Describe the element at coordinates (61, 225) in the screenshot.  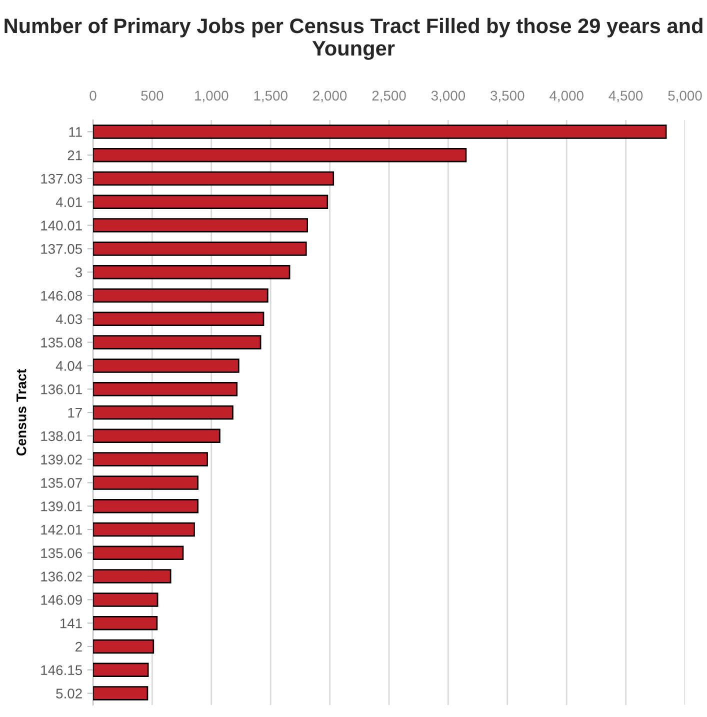
I see `y-tick-label: 140.01` at that location.